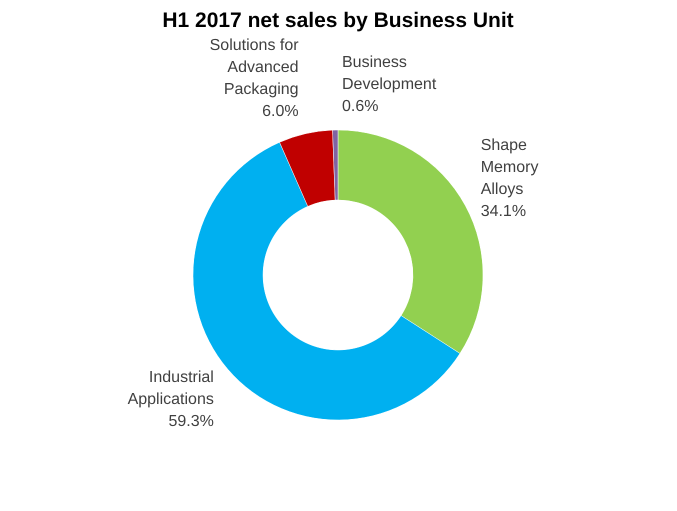 This screenshot has width=677, height=511. What do you see at coordinates (255, 67) in the screenshot?
I see `slice-label: Solutions for Advanced Packaging` at bounding box center [255, 67].